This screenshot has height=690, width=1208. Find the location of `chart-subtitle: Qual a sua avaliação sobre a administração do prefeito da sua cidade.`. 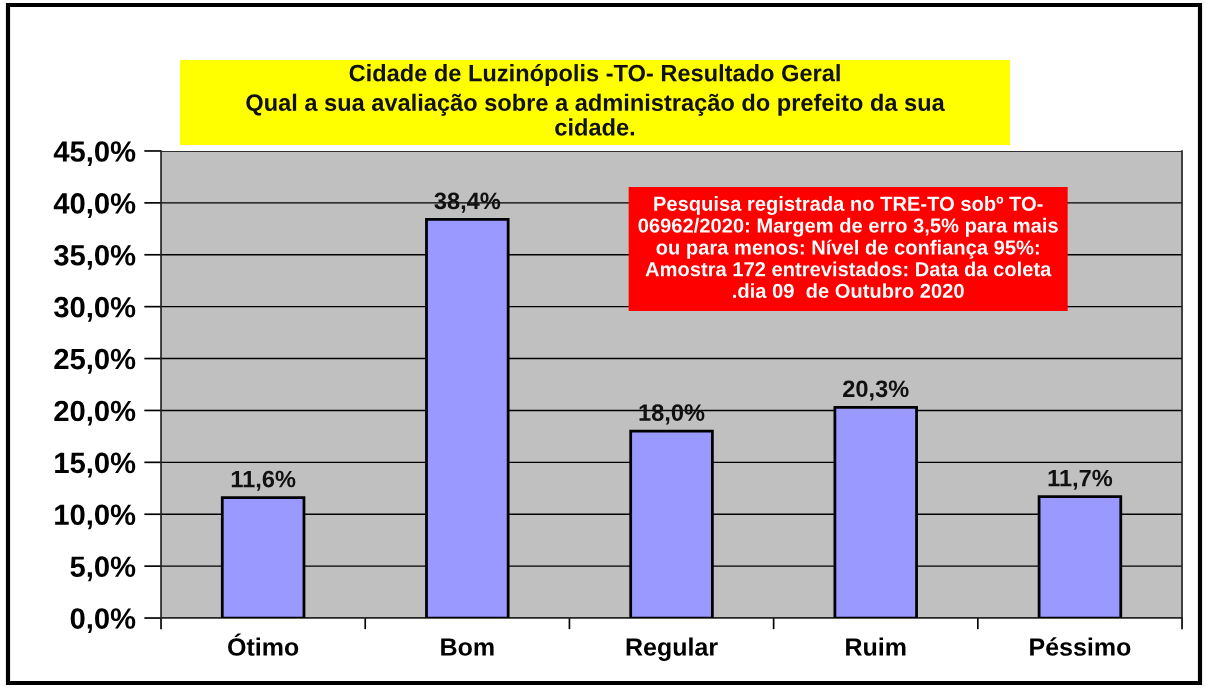

chart-subtitle: Qual a sua avaliação sobre a administração do prefeito da sua cidade. is located at coordinates (595, 114).